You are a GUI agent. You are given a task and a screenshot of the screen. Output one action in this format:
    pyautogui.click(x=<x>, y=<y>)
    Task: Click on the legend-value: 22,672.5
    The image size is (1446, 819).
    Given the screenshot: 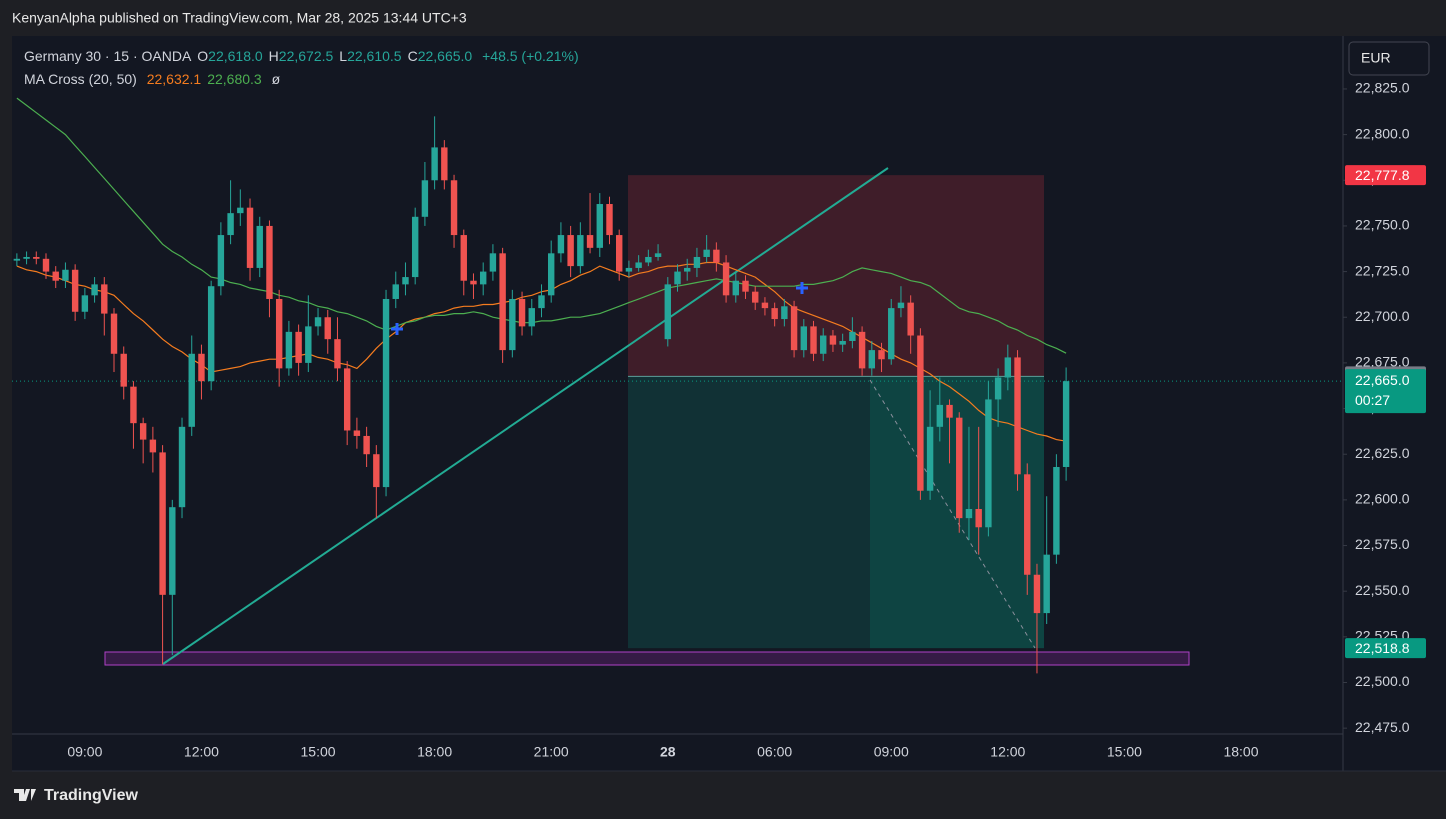 What is the action you would take?
    pyautogui.click(x=306, y=56)
    